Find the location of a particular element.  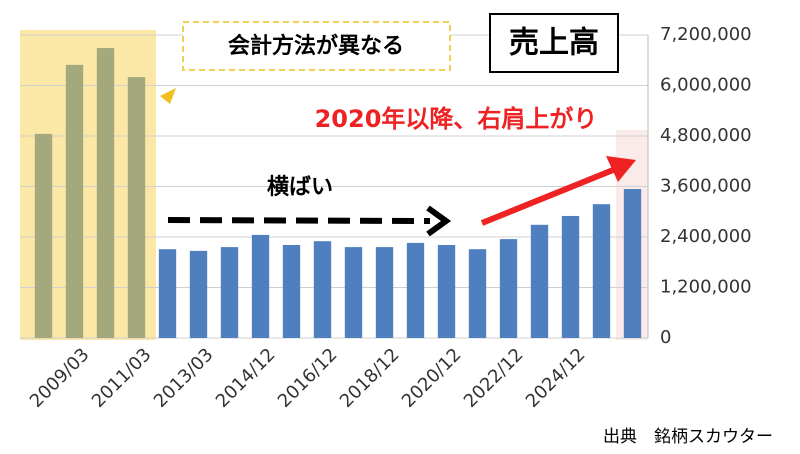

x-tick-label: 2009/03 is located at coordinates (60, 378).